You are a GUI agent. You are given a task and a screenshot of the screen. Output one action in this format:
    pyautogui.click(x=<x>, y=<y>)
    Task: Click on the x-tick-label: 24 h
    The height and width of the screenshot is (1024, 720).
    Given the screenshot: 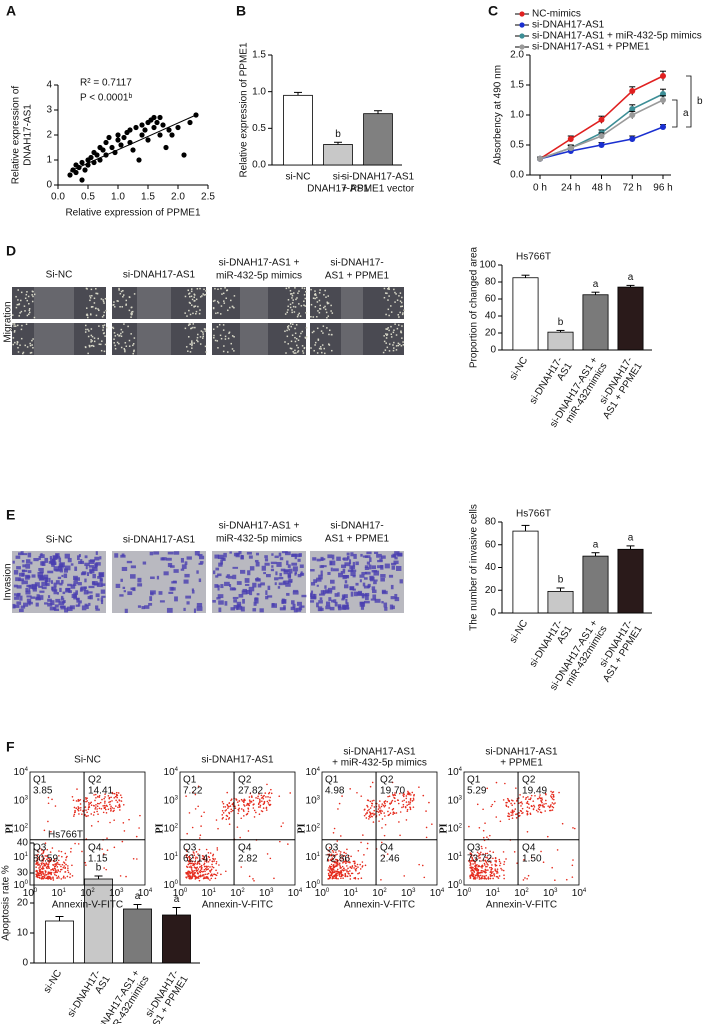 What is the action you would take?
    pyautogui.click(x=570, y=188)
    